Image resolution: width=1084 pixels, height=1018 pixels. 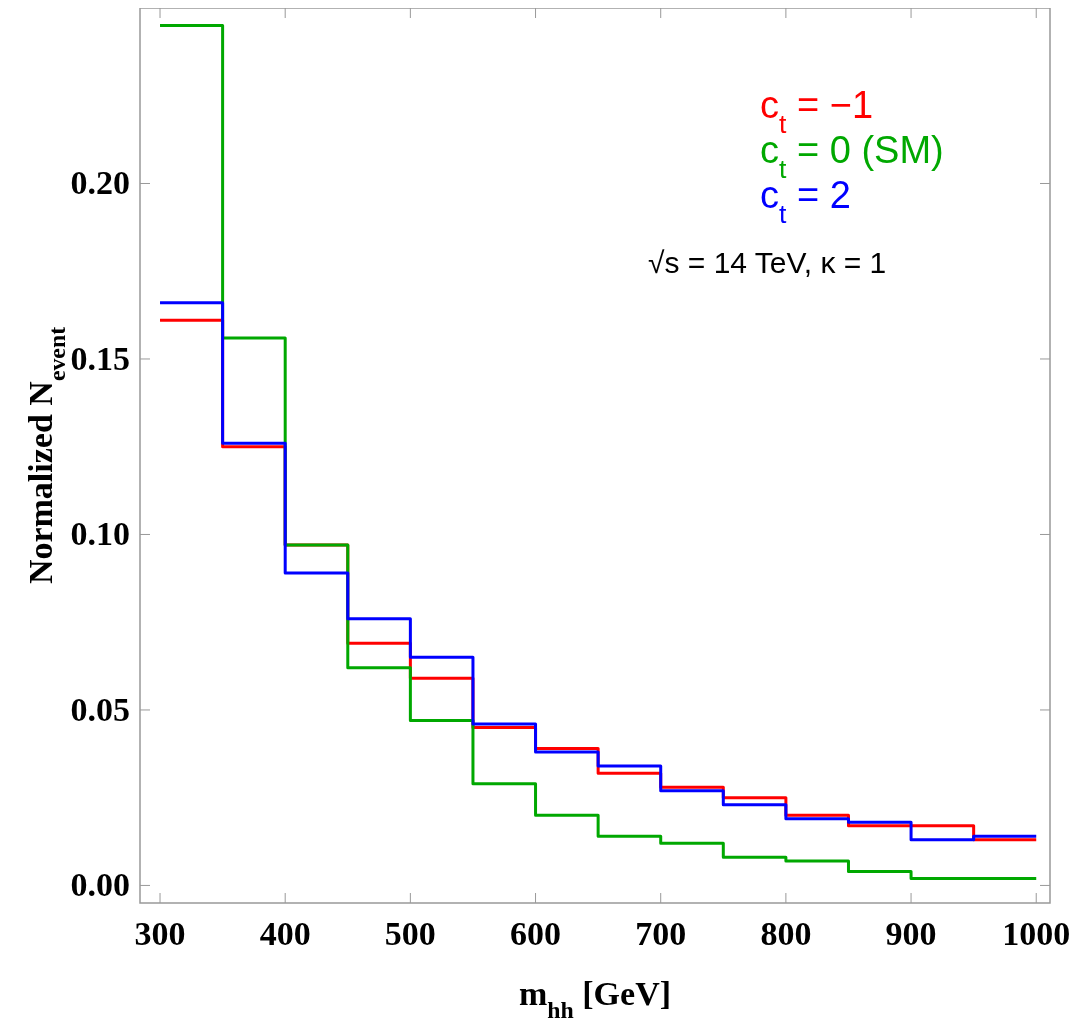 What do you see at coordinates (100, 885) in the screenshot?
I see `y-tick-label: 0.00` at bounding box center [100, 885].